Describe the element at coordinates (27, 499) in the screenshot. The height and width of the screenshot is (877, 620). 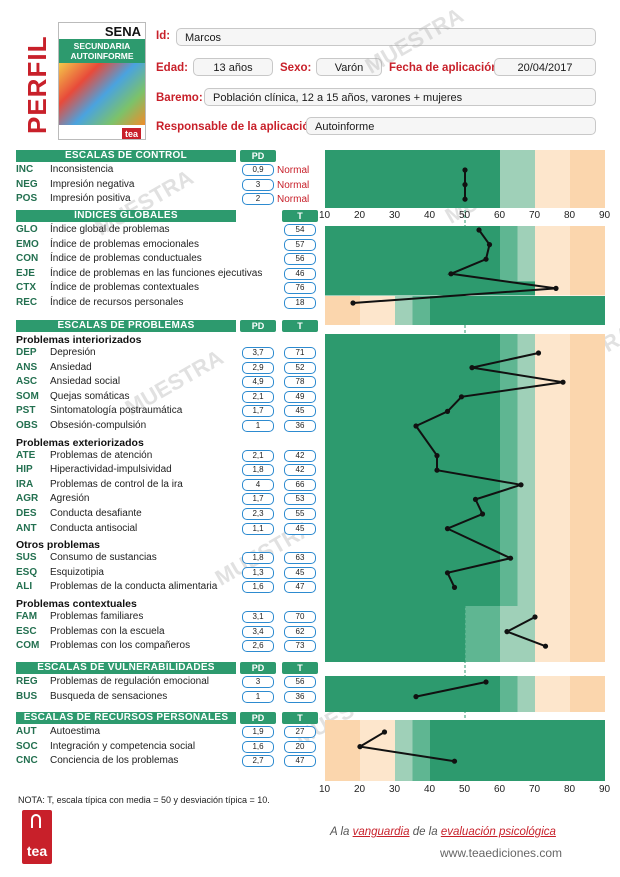
I see `scale-abbr-agr: AGR` at that location.